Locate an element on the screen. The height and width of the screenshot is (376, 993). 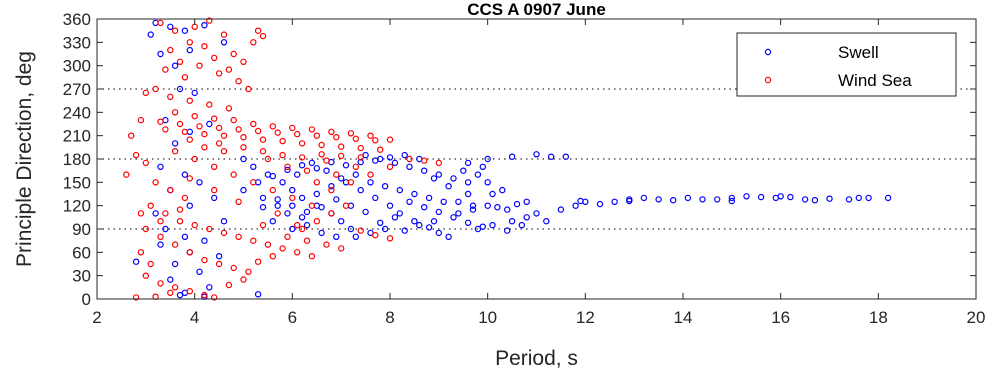
x-tick-label: 14 is located at coordinates (683, 317).